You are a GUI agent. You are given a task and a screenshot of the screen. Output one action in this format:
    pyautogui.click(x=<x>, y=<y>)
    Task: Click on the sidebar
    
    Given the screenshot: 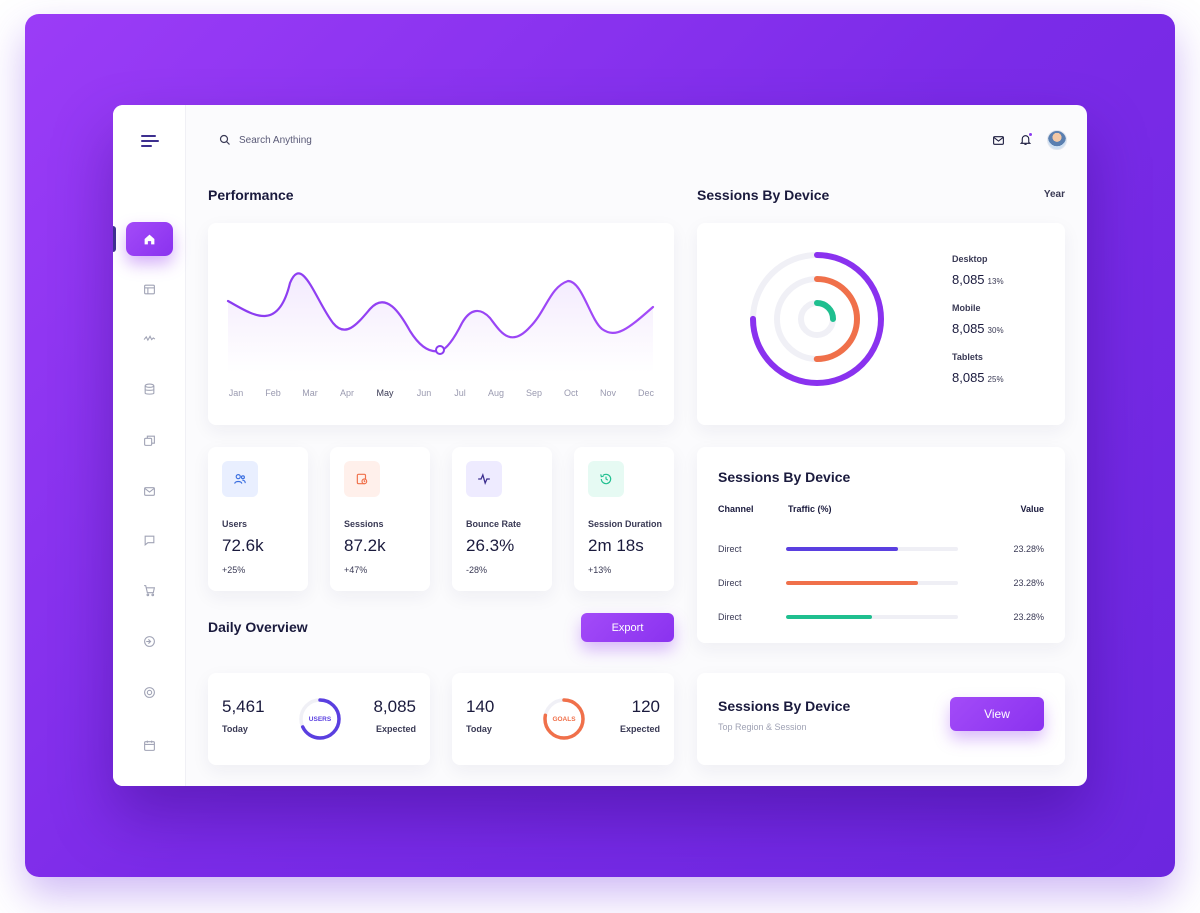 What is the action you would take?
    pyautogui.click(x=149, y=445)
    